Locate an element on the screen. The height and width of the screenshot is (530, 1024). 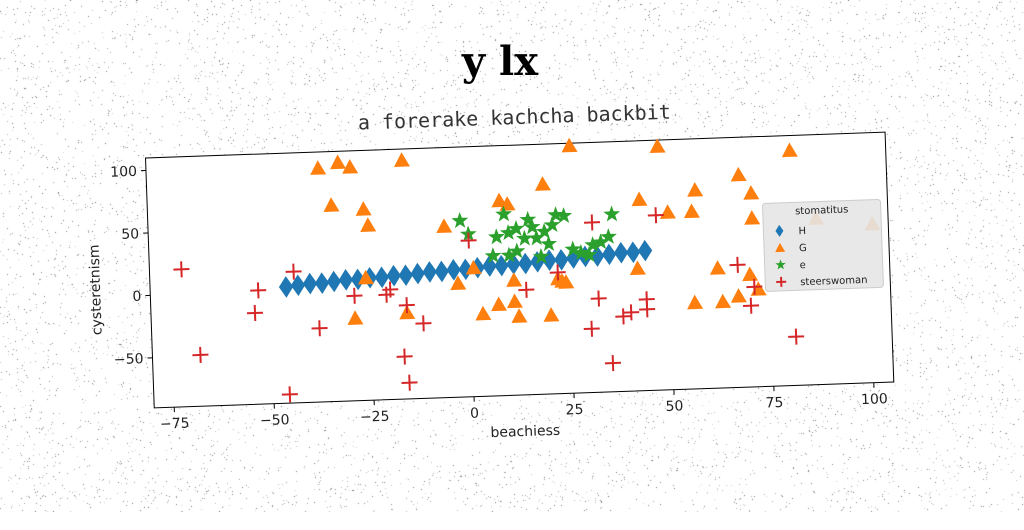
legend: stomatitus HGe steerswoman is located at coordinates (822, 245).